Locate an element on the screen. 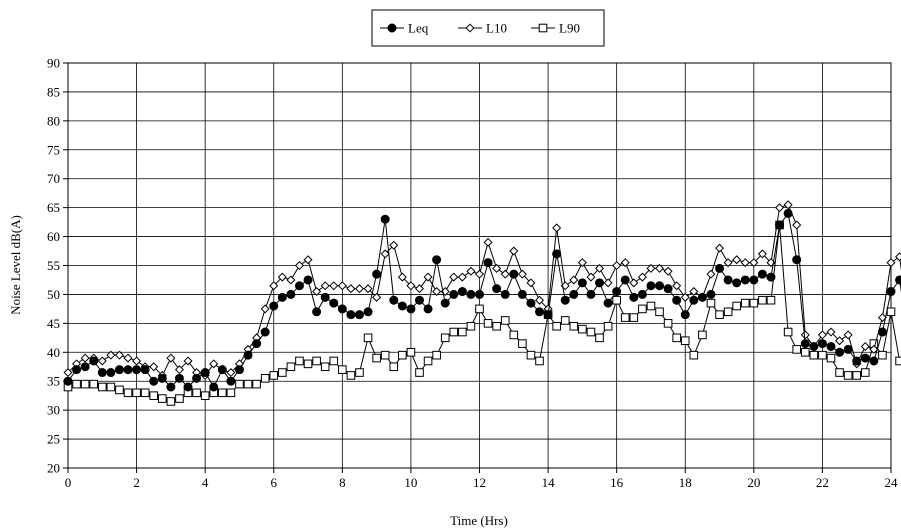 Image resolution: width=901 pixels, height=530 pixels. y-tick-label: 70 is located at coordinates (53, 178).